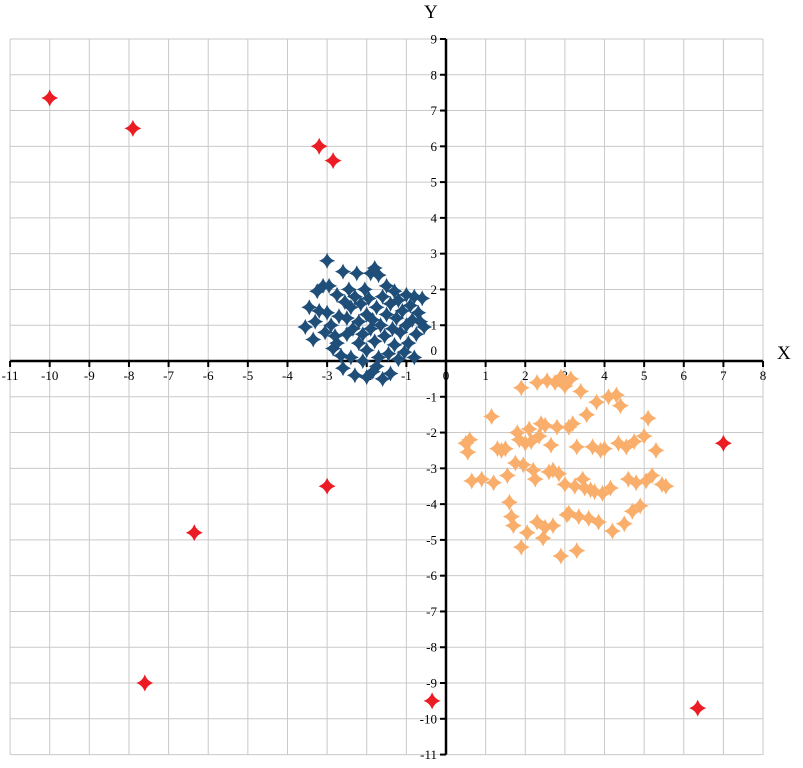  What do you see at coordinates (431, 683) in the screenshot?
I see `y-tick-label: -9` at bounding box center [431, 683].